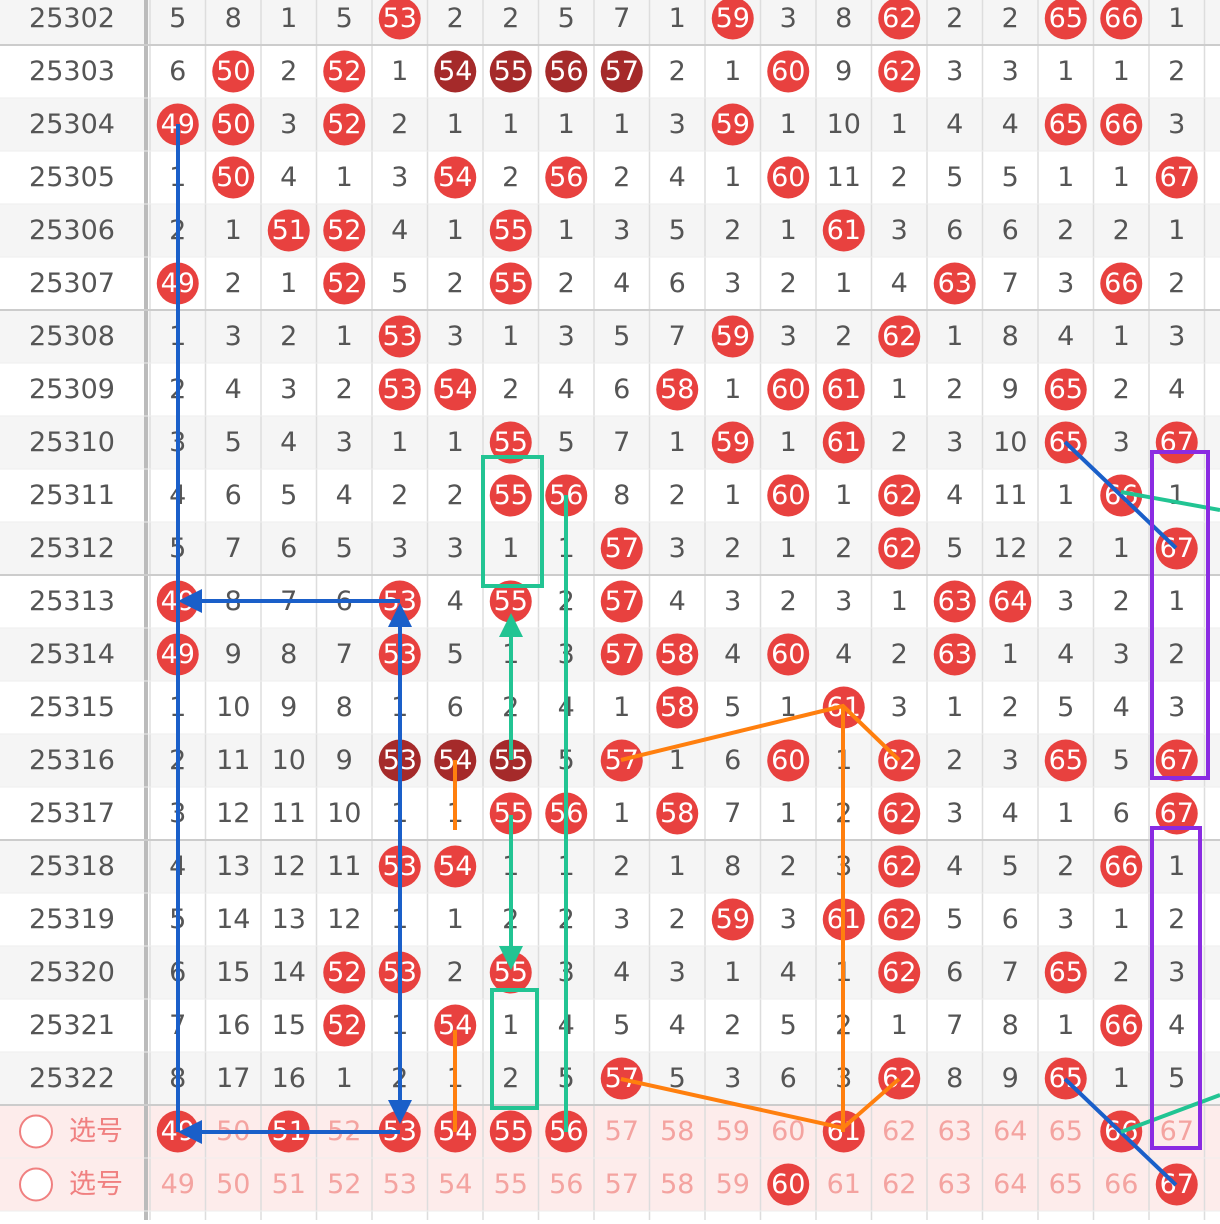 Image resolution: width=1220 pixels, height=1224 pixels. I want to click on select-number: 61, so click(844, 1184).